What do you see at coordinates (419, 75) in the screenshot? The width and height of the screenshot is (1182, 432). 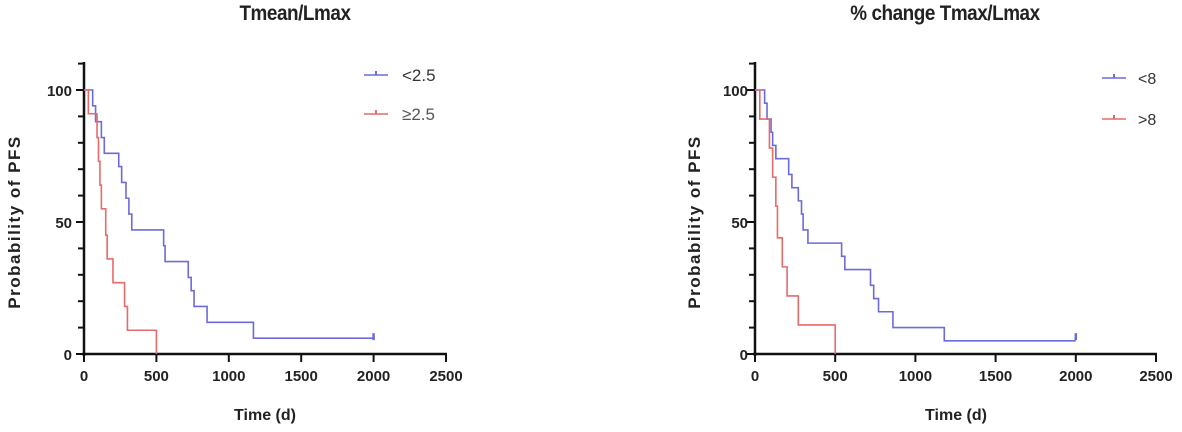 I see `svg-text: <2.5` at bounding box center [419, 75].